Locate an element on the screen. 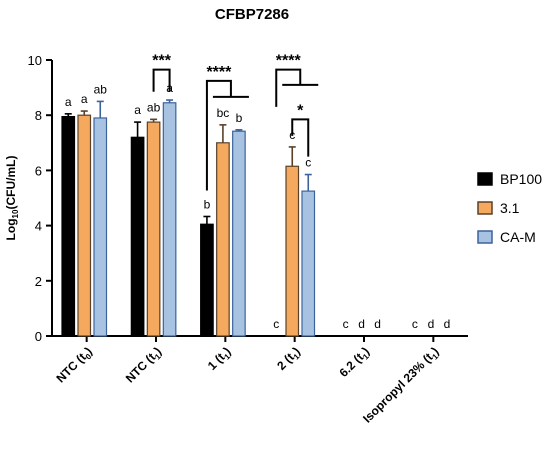  y-tick-label: 2 is located at coordinates (38, 281).